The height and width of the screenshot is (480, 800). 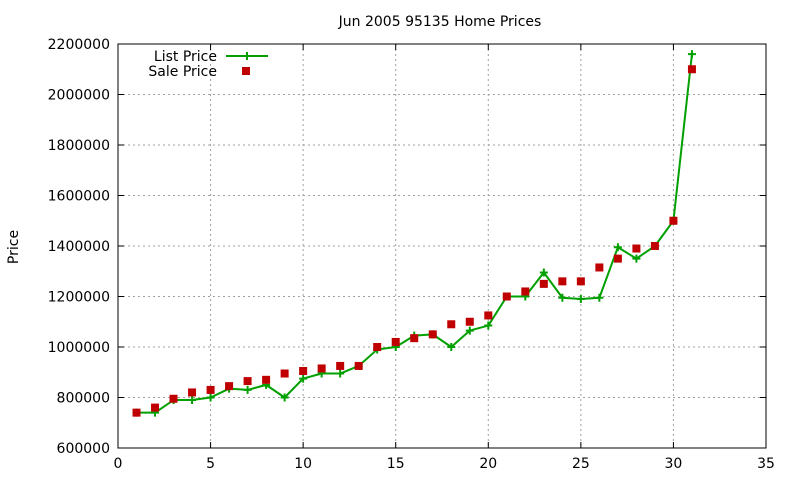 I want to click on x-tick-label: 30, so click(x=674, y=464).